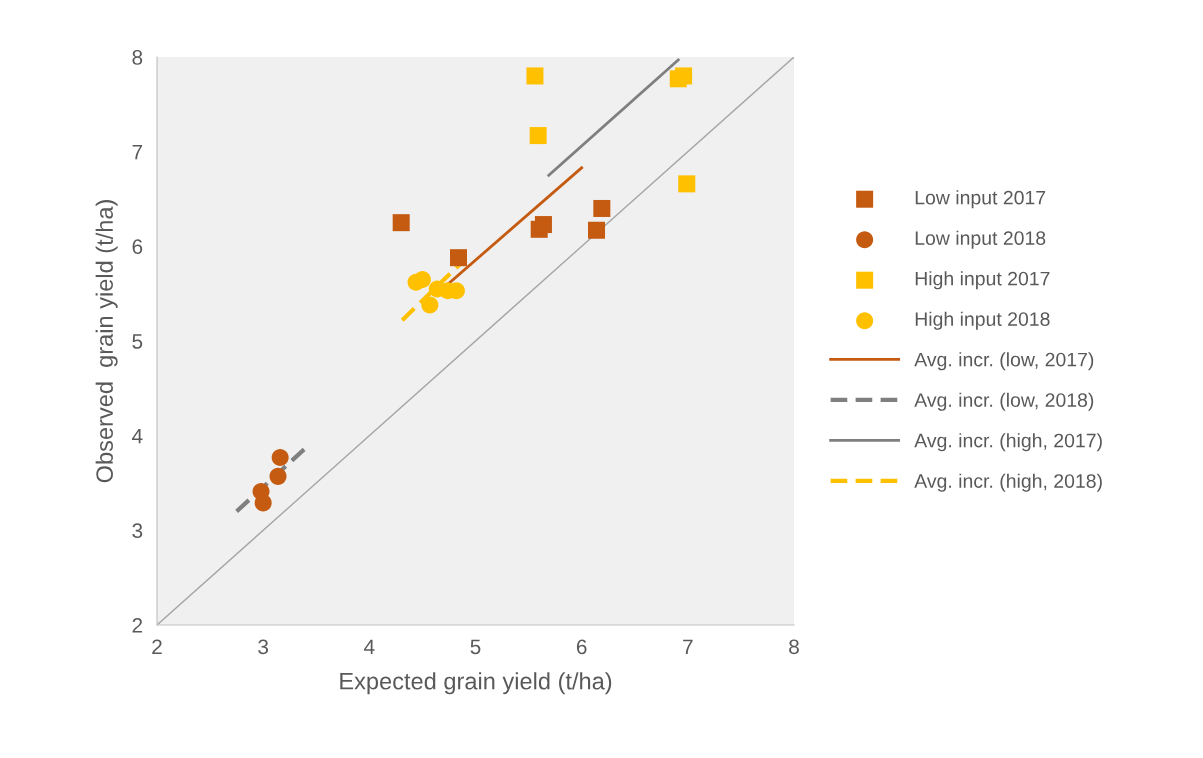 The height and width of the screenshot is (758, 1203). What do you see at coordinates (137, 625) in the screenshot?
I see `y-tick-label: 2` at bounding box center [137, 625].